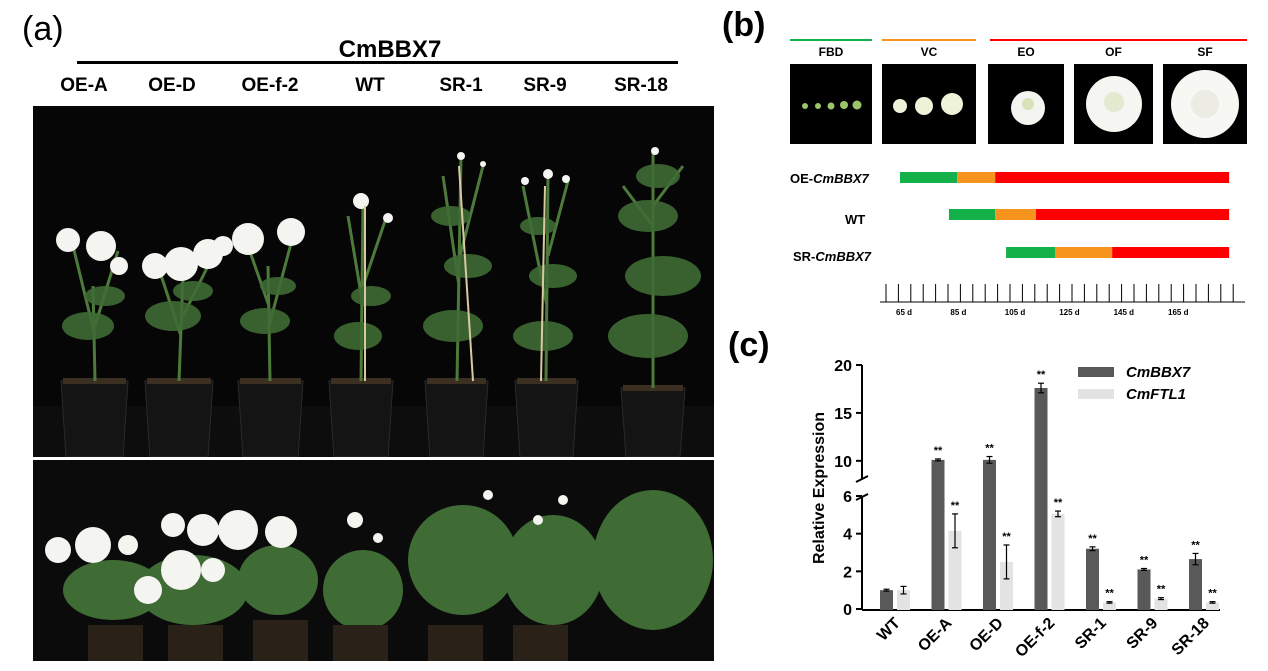 Image resolution: width=1268 pixels, height=671 pixels. I want to click on timeline-tick-label: 145 d, so click(1124, 312).